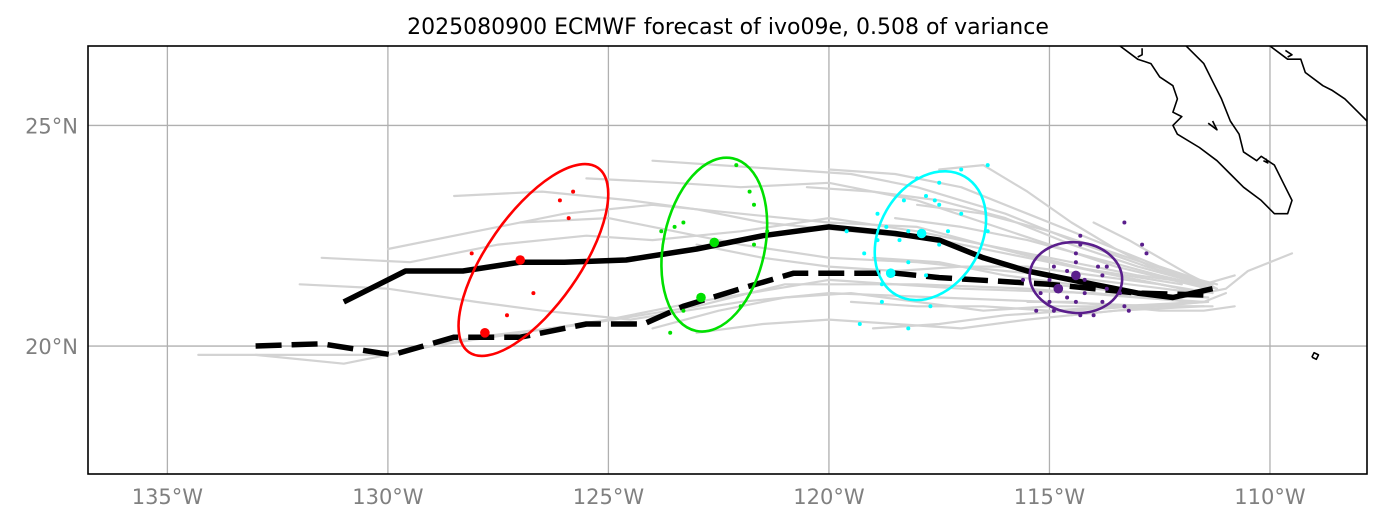  Describe the element at coordinates (609, 497) in the screenshot. I see `x-tick-label: 125°W` at that location.